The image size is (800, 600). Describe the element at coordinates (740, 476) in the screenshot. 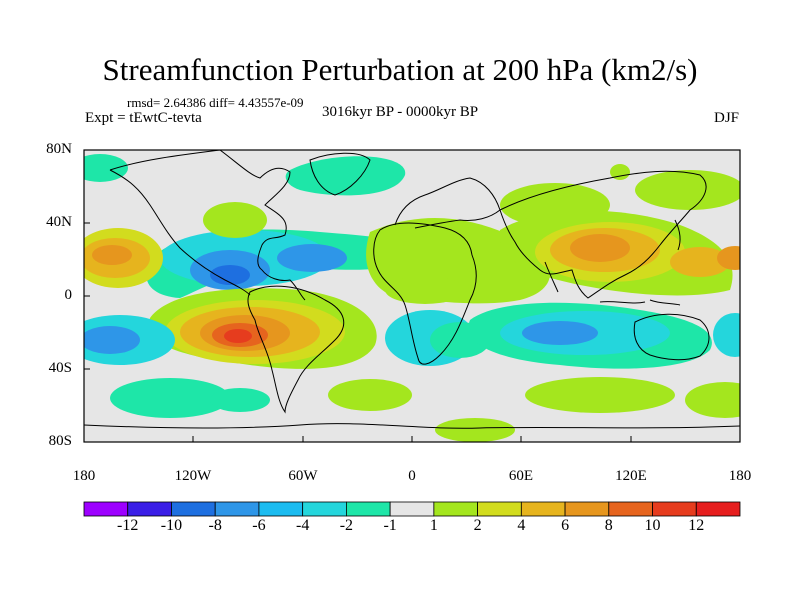

I see `lon-label-180e: 180` at that location.